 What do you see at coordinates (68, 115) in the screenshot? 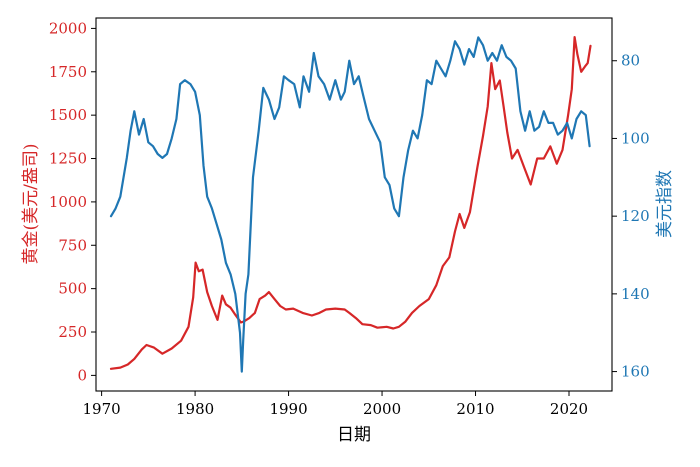
I see `y-left-tick-label: 1500` at bounding box center [68, 115].